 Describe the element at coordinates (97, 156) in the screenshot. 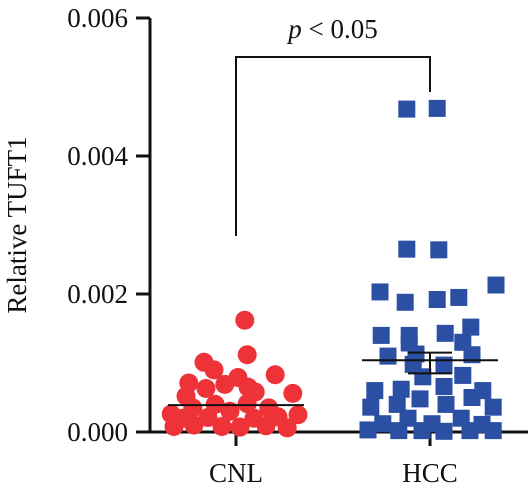

I see `y-tick-label: 0.004` at that location.